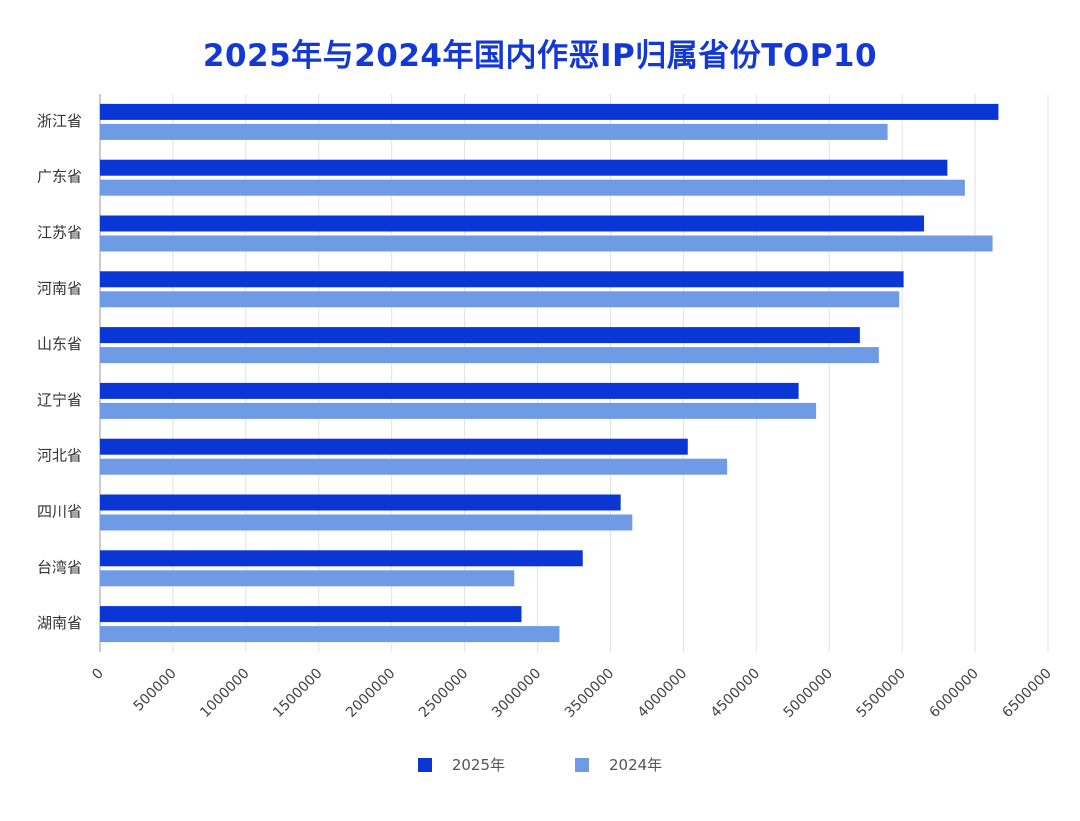 The image size is (1080, 821). Describe the element at coordinates (59, 233) in the screenshot. I see `y-category-label-2: 江苏省` at that location.